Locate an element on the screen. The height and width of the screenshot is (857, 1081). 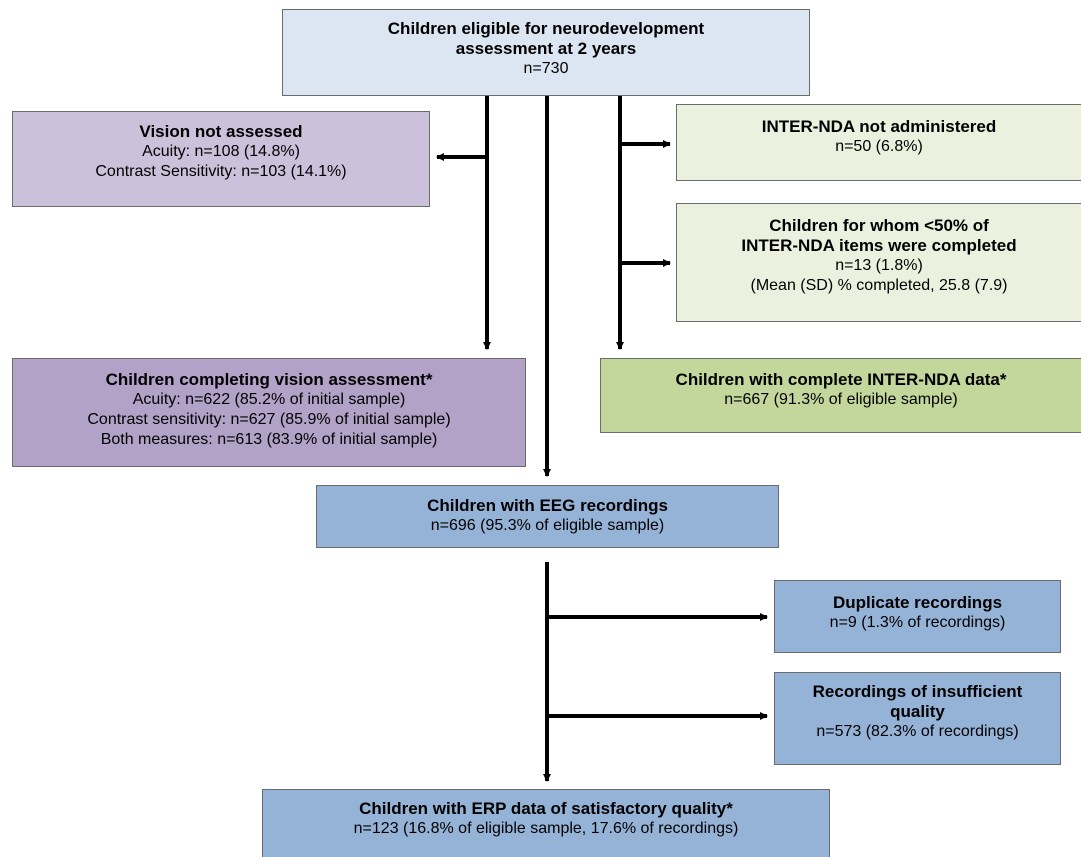
nda-partial-title-line-1: Children for whom <50% of is located at coordinates (879, 225).